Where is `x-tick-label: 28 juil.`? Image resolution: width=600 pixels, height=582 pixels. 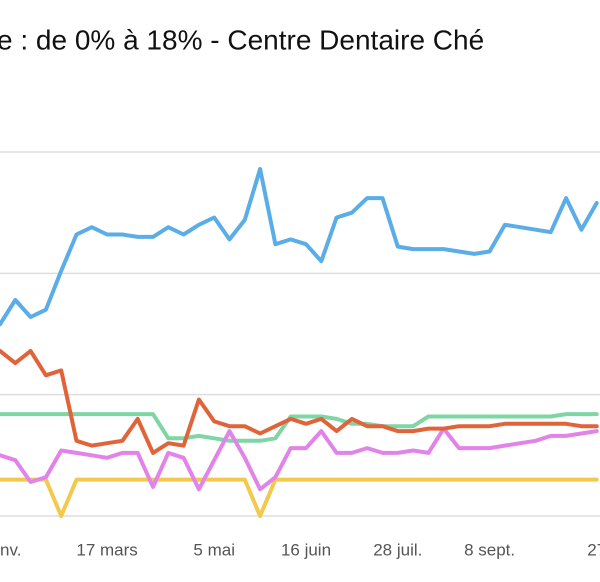 x-tick-label: 28 juil. is located at coordinates (397, 549).